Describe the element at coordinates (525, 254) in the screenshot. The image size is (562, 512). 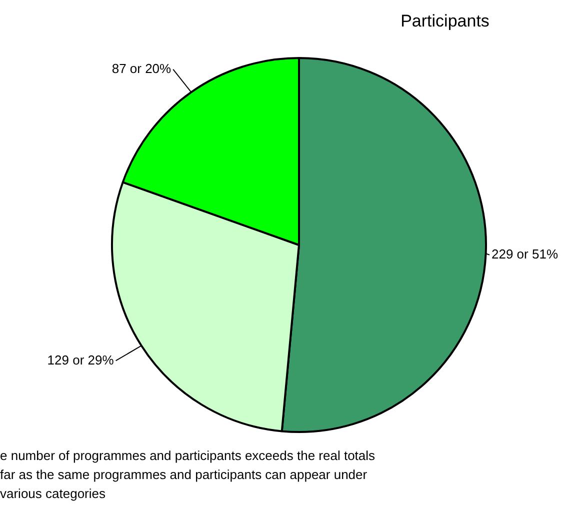
I see `data-label: 229 or 51%` at that location.